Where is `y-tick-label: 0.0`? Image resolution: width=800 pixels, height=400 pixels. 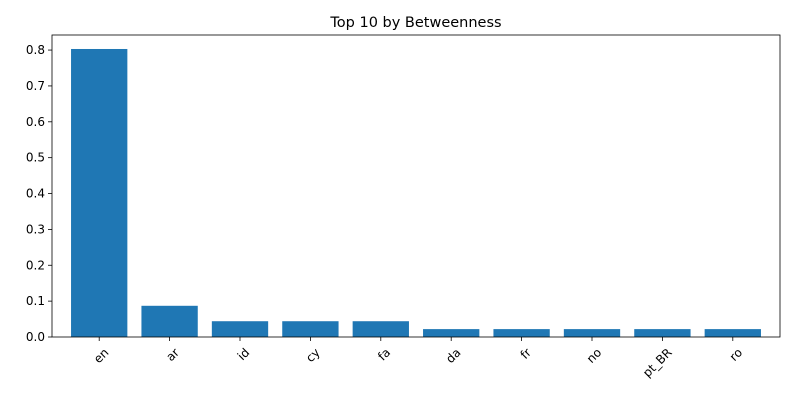
y-tick-label: 0.0 is located at coordinates (35, 337).